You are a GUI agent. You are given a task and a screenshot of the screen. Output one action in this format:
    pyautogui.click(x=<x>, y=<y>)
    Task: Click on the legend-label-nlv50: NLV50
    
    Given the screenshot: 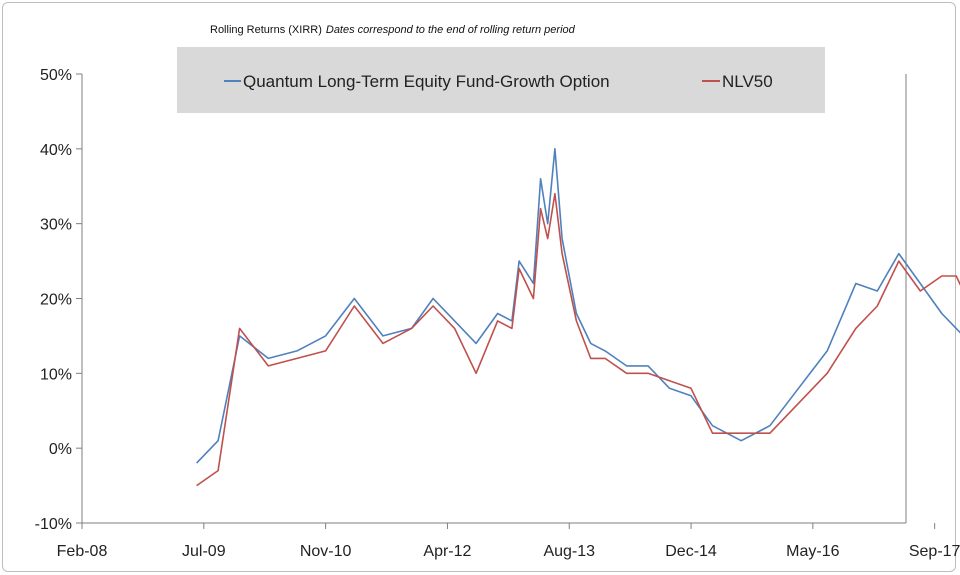 What is the action you would take?
    pyautogui.click(x=747, y=81)
    